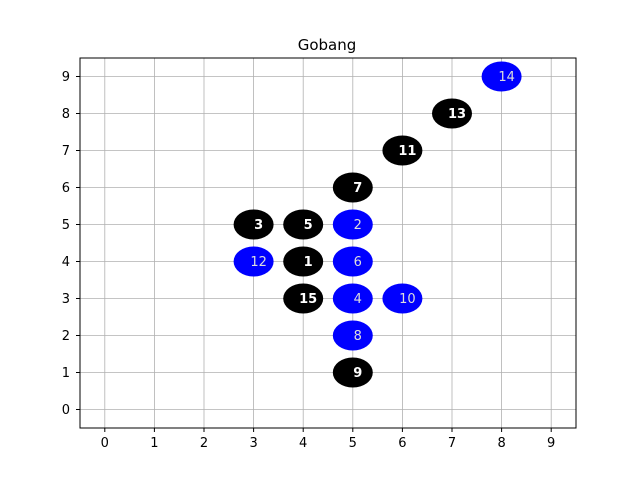  I want to click on move-number-label: 14, so click(506, 77).